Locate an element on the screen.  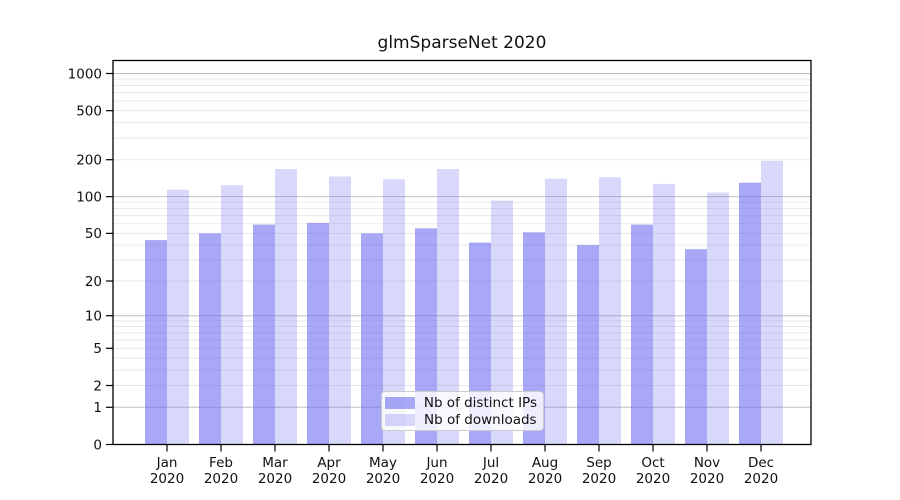
y-tick-label: 500 is located at coordinates (89, 111).